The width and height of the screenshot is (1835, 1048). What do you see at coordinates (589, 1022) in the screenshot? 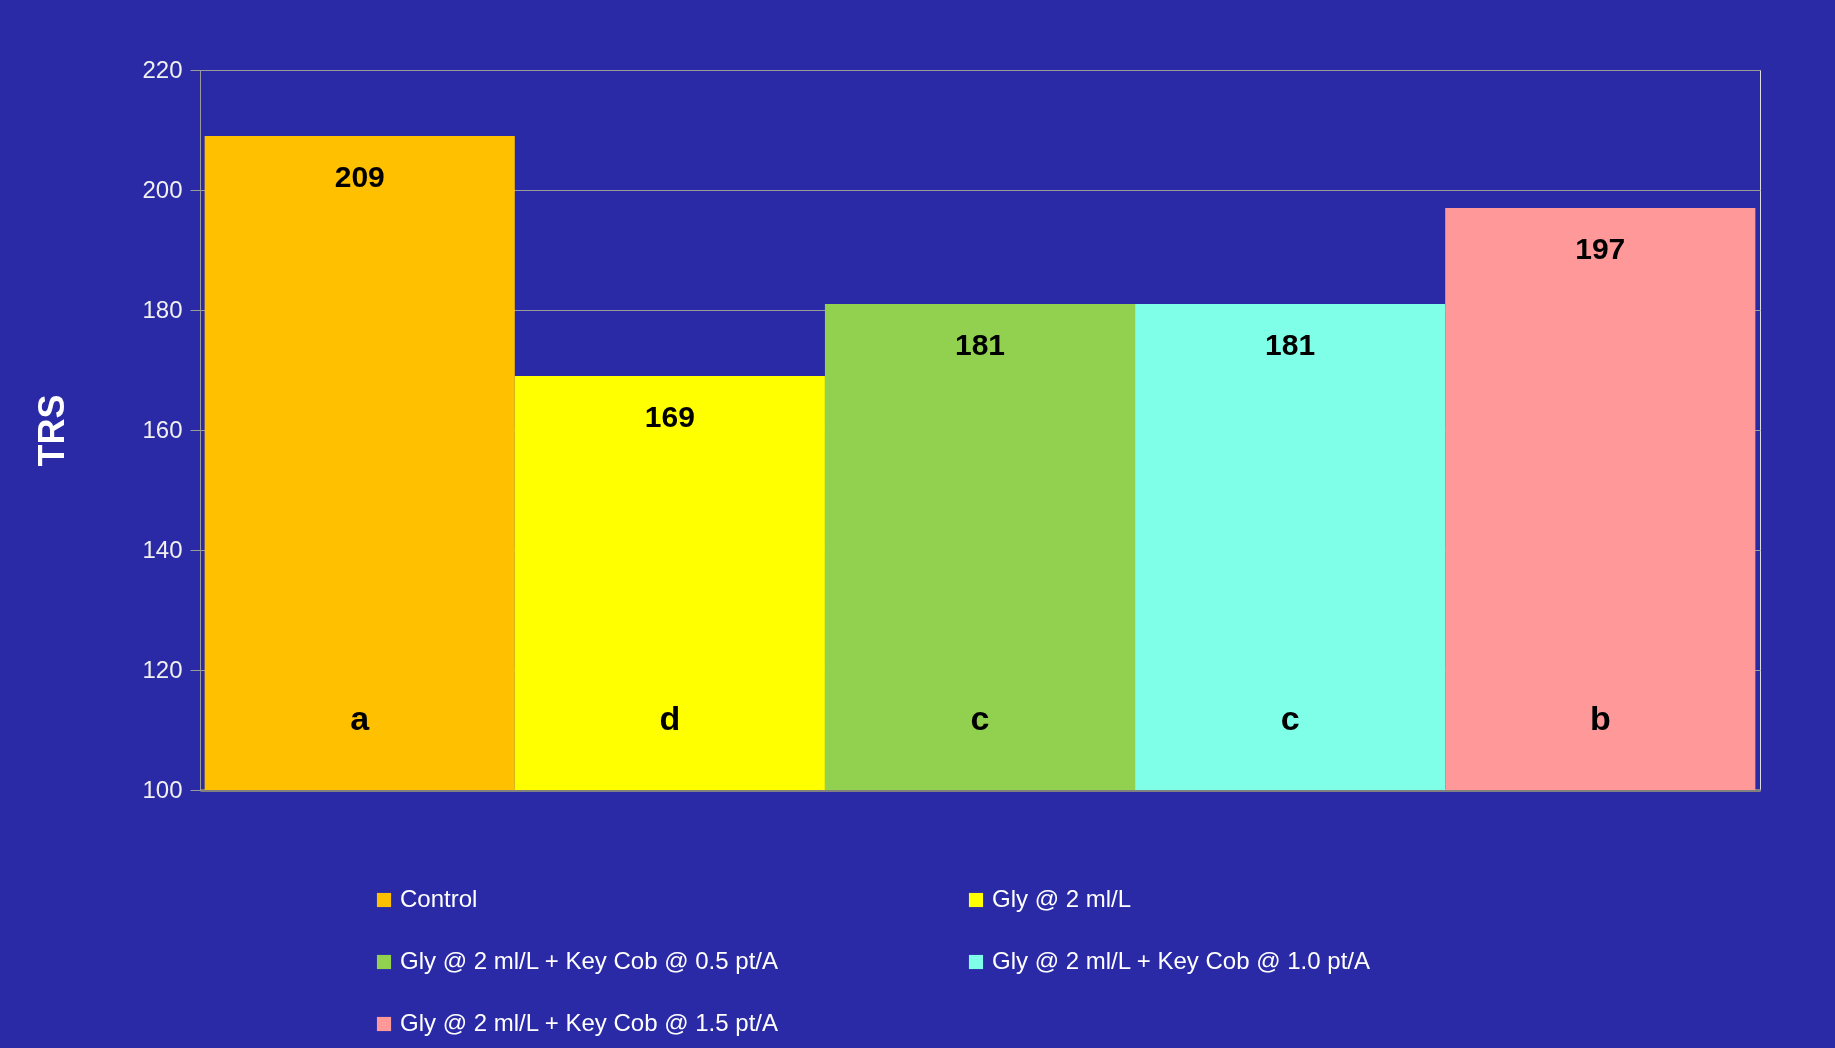
I see `legend-label: Gly @ 2 ml/L + Key Cob @ 1.5 pt/A` at bounding box center [589, 1022].